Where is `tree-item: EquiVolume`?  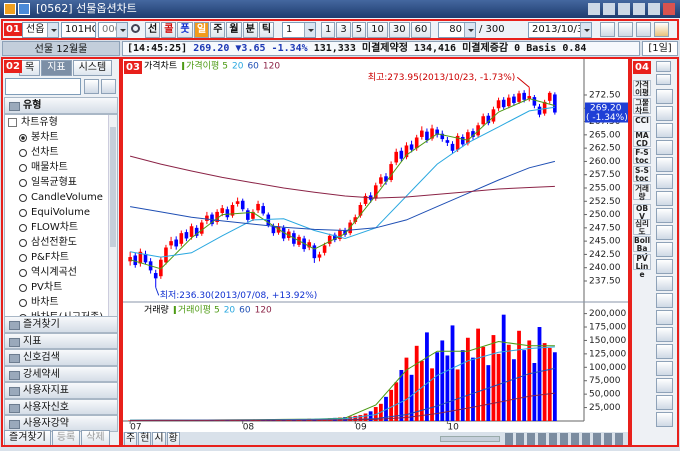 tree-item: EquiVolume is located at coordinates (61, 212).